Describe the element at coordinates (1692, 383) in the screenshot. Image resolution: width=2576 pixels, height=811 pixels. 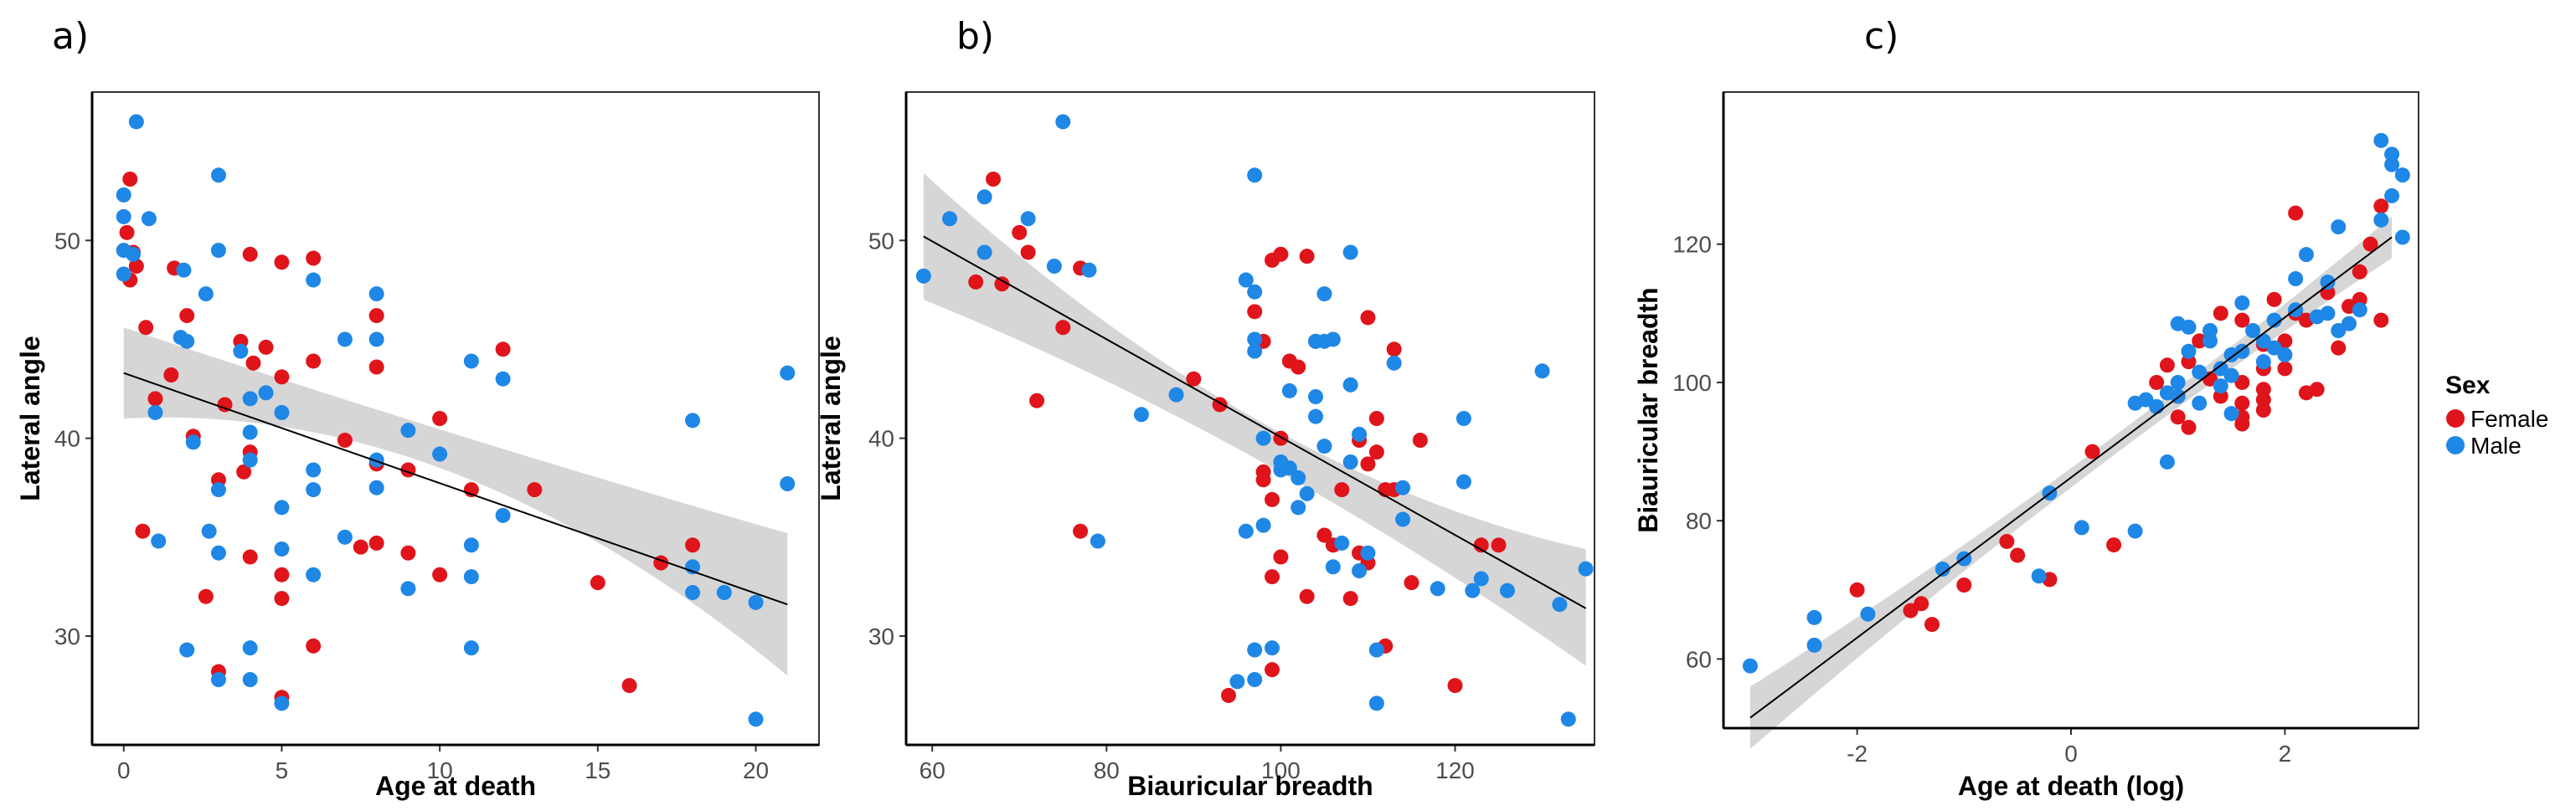
I see `y-tick-label: 100` at that location.